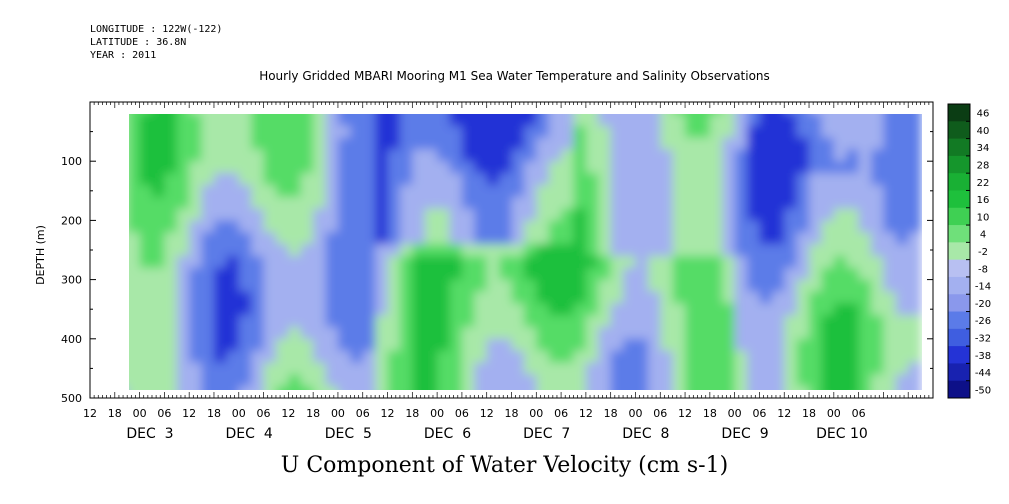 Image resolution: width=1009 pixels, height=504 pixels. Describe the element at coordinates (504, 465) in the screenshot. I see `variable-label: U Component of Water Velocity (cm s-1)` at that location.